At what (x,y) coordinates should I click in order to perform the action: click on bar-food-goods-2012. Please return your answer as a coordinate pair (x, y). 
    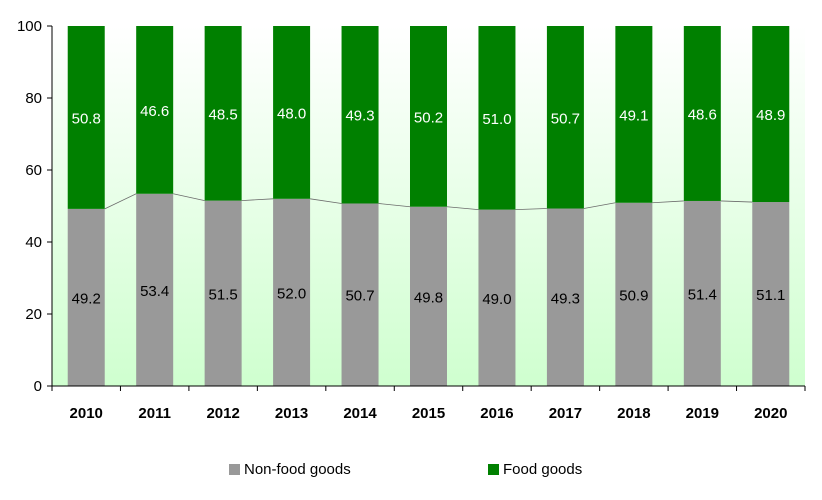
    Looking at the image, I should click on (223, 113).